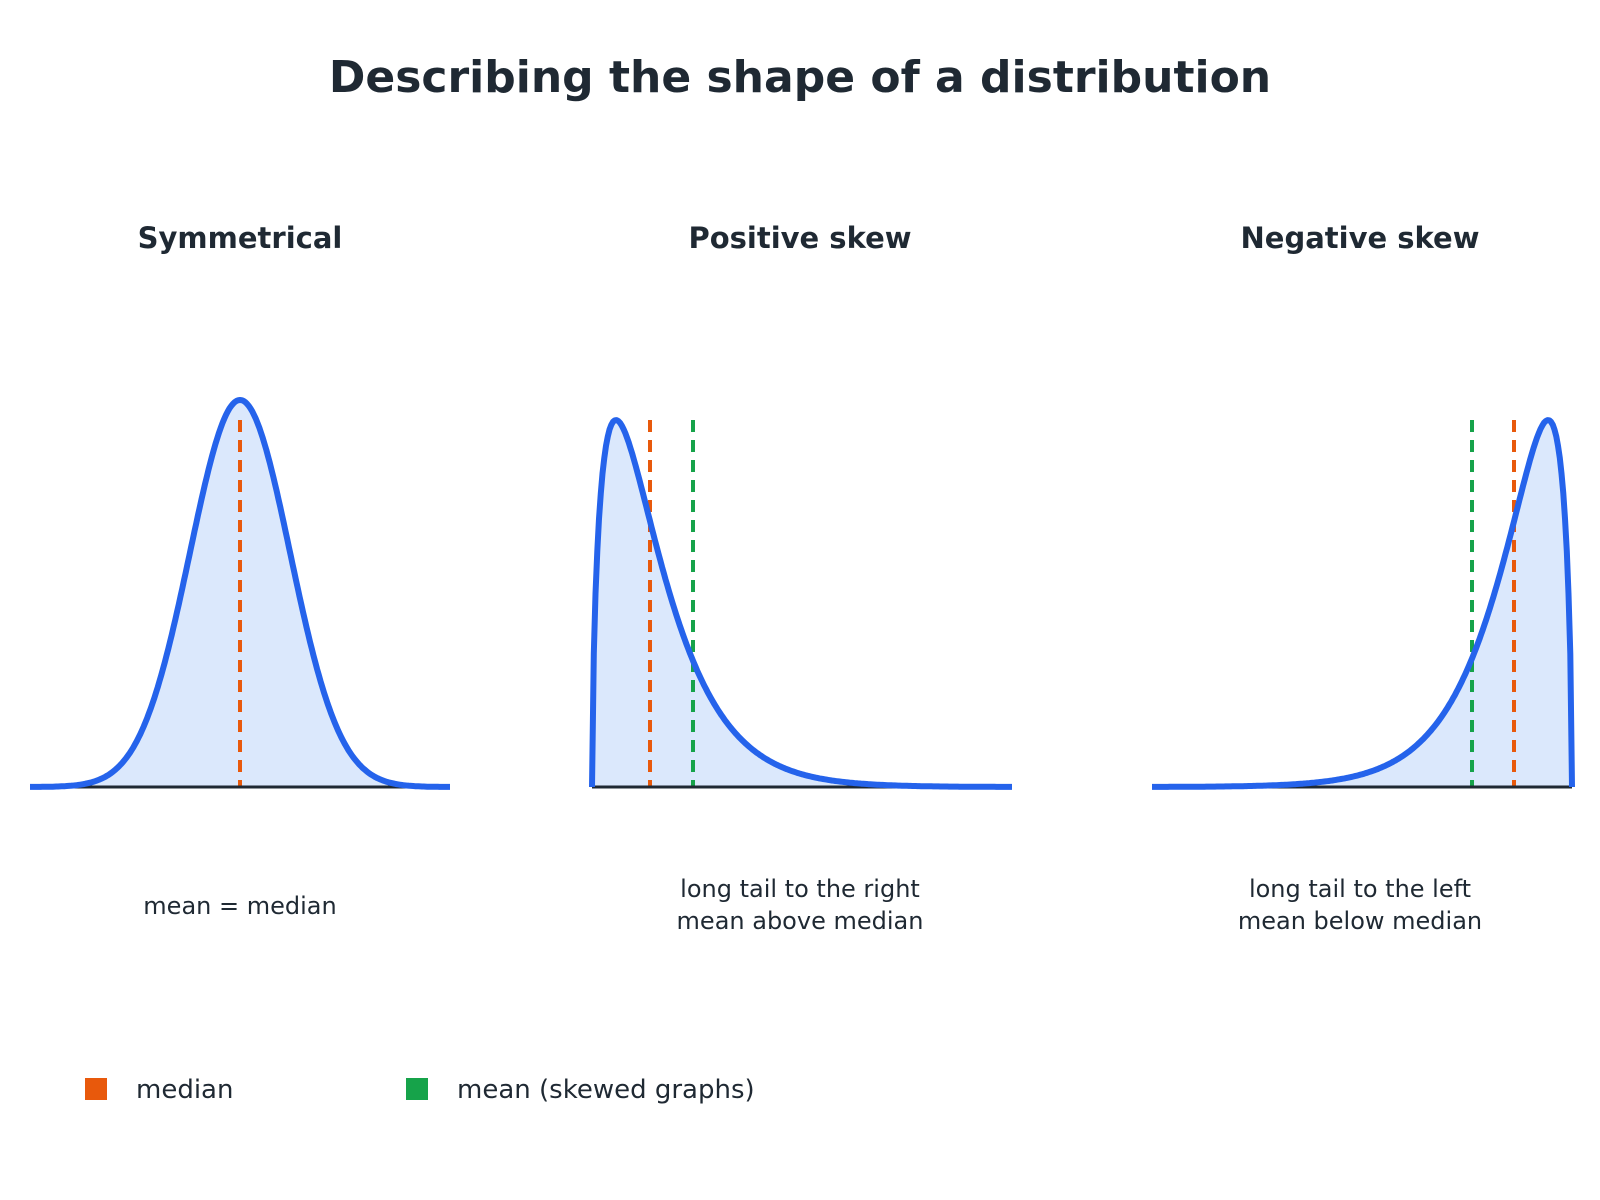 This screenshot has height=1200, width=1600. I want to click on panel-title: Negative skew, so click(1360, 238).